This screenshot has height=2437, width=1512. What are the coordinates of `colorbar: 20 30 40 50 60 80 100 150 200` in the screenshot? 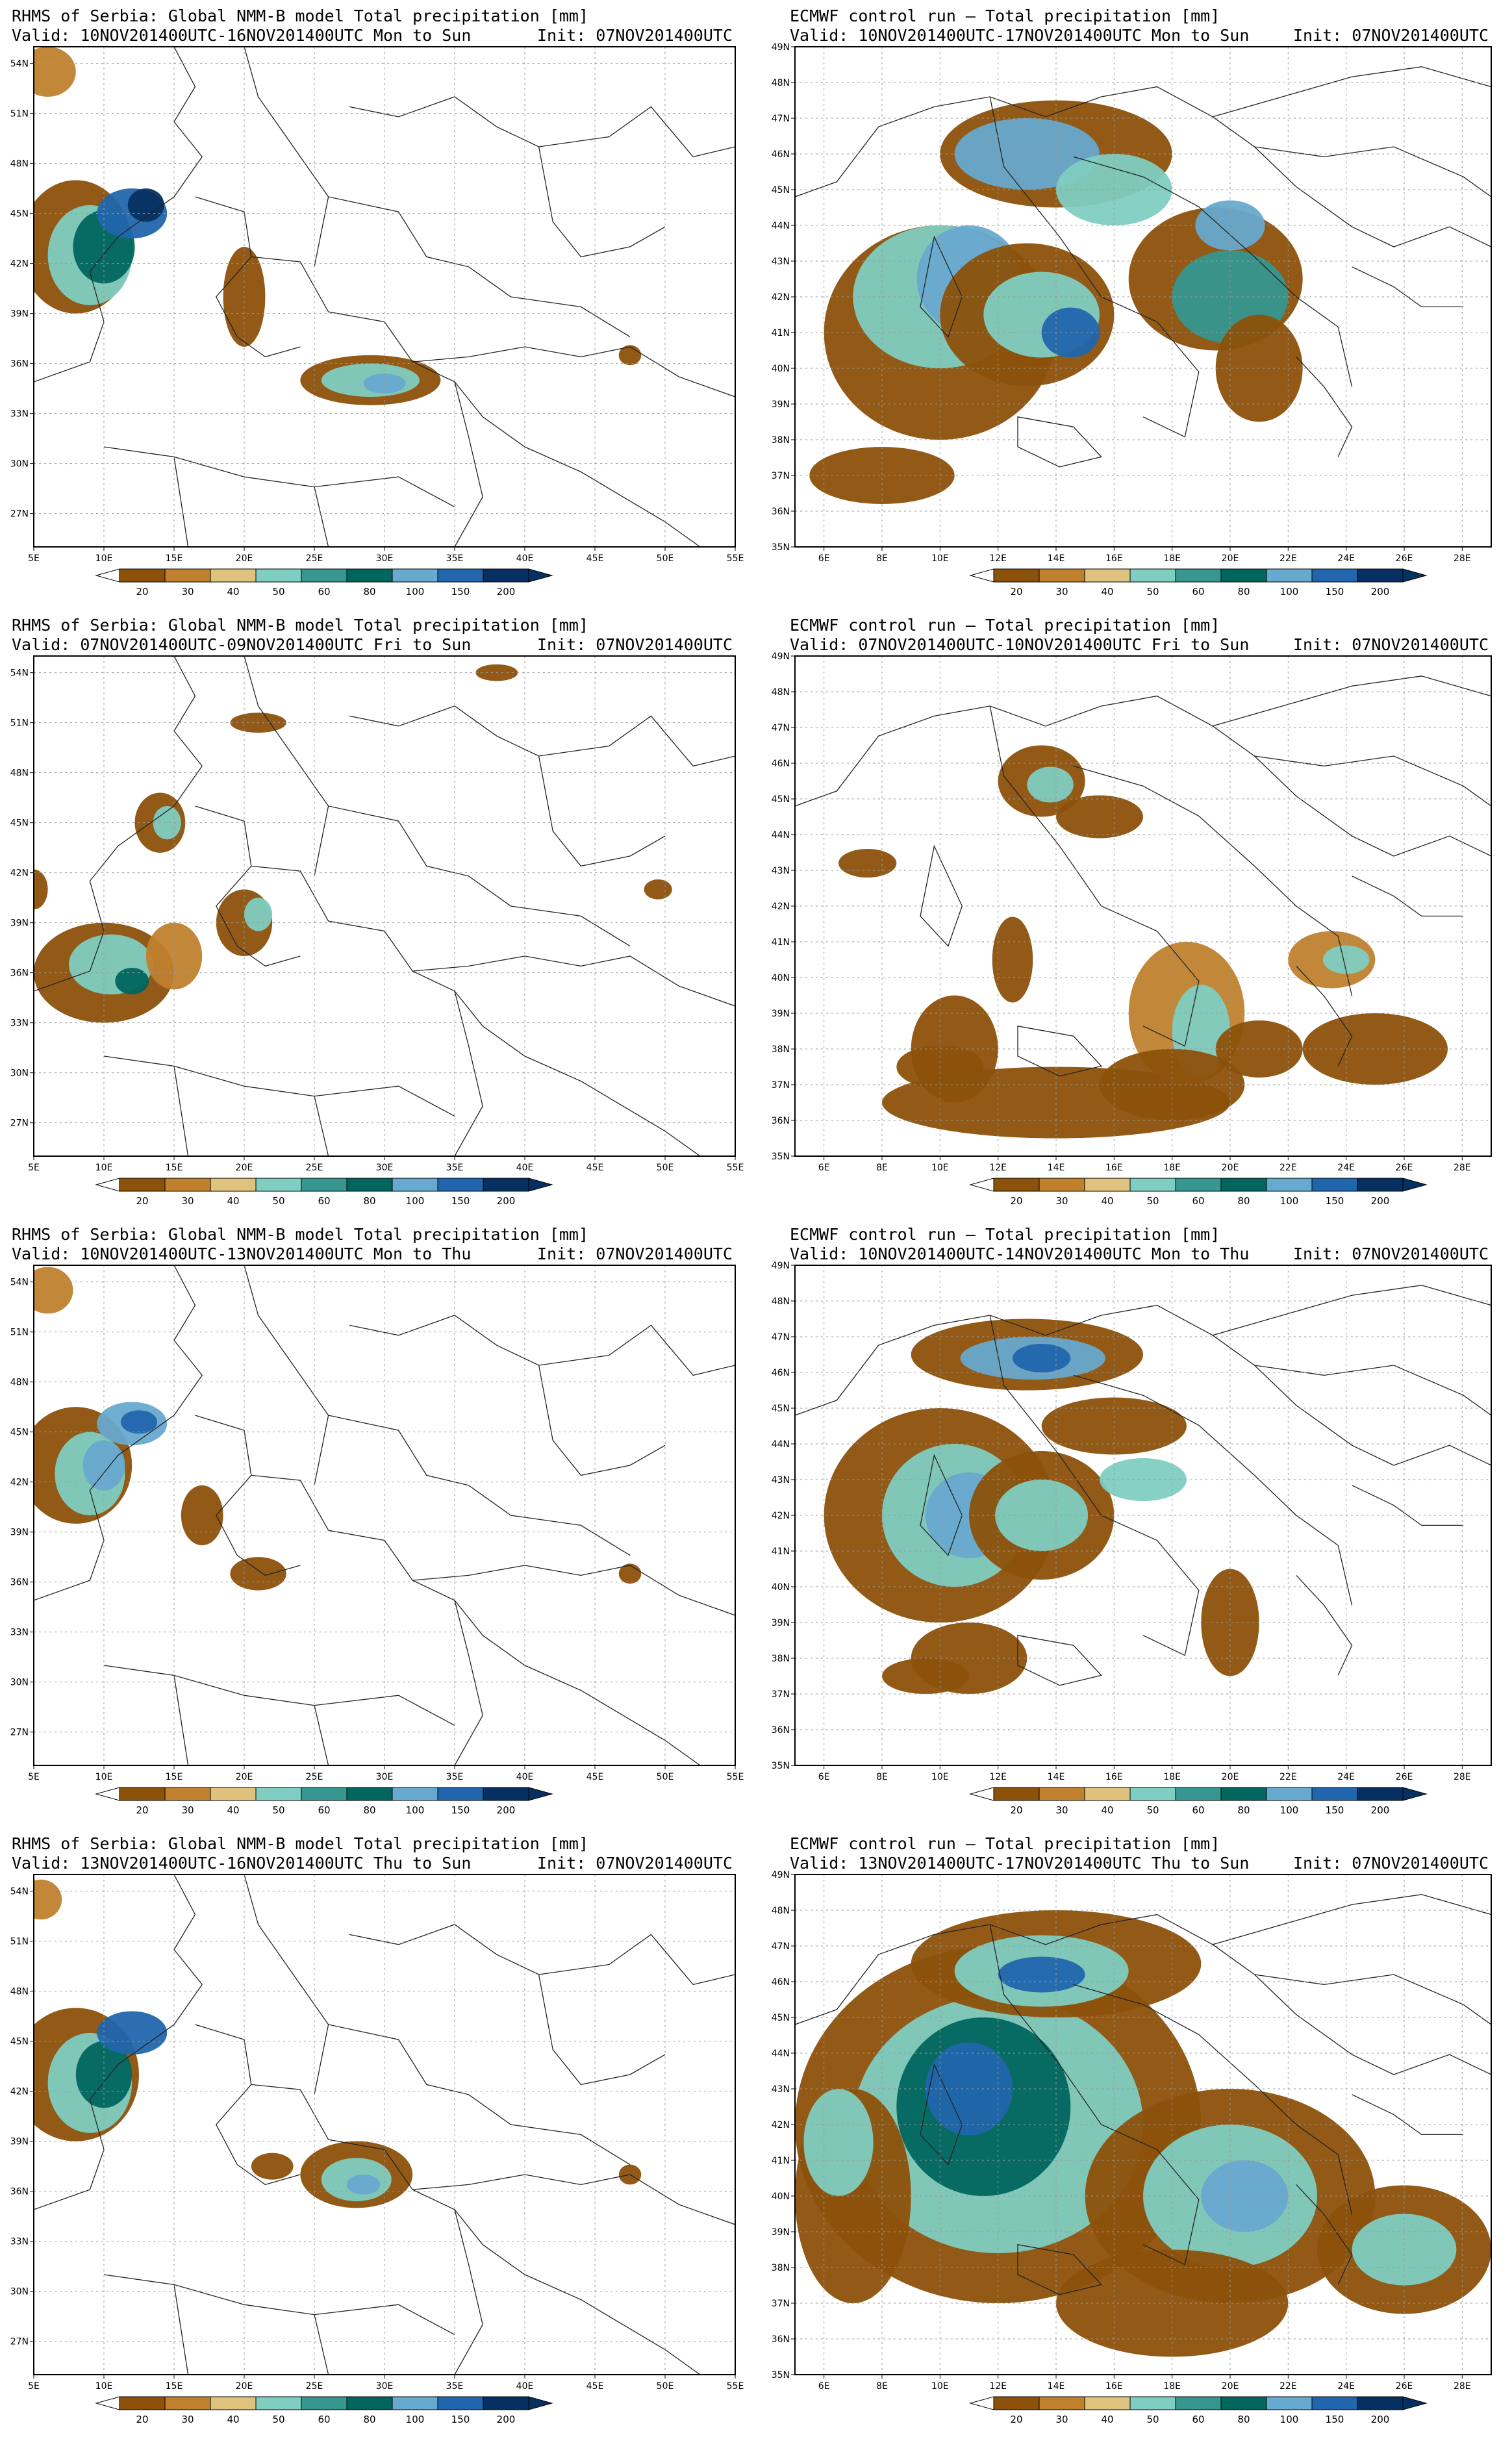 It's located at (324, 2410).